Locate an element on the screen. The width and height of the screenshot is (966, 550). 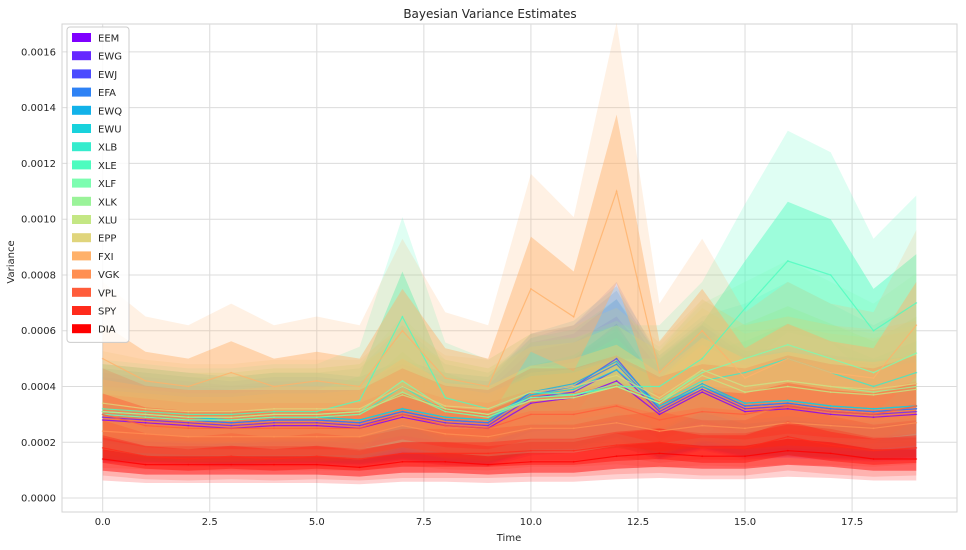
legend-swatch-ewq is located at coordinates (81, 110).